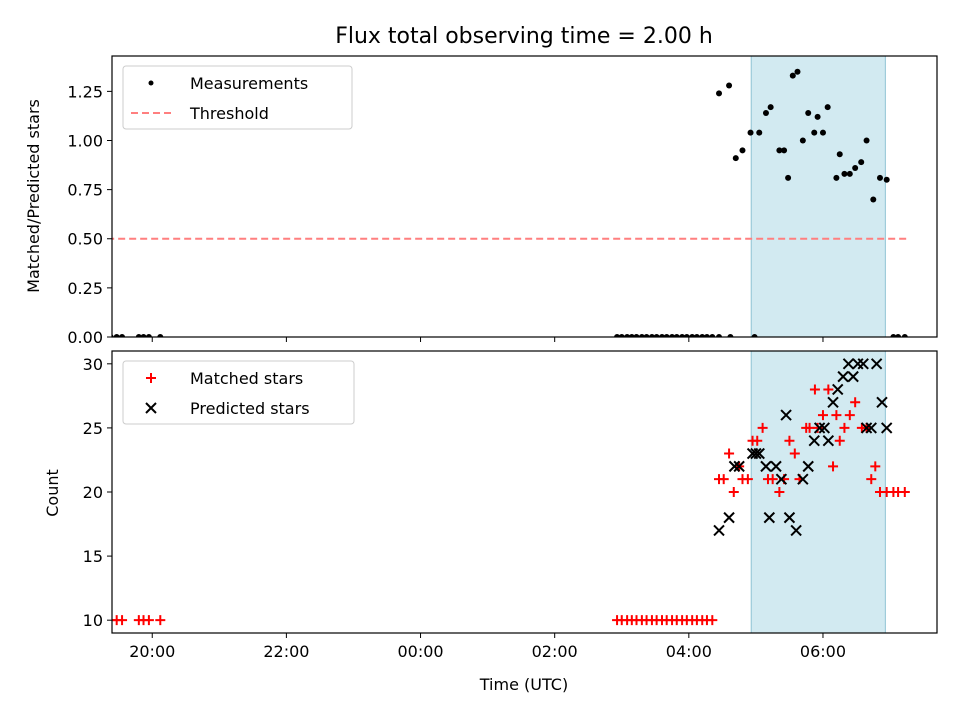 The height and width of the screenshot is (720, 960). I want to click on x-tick-label: 02:00, so click(555, 651).